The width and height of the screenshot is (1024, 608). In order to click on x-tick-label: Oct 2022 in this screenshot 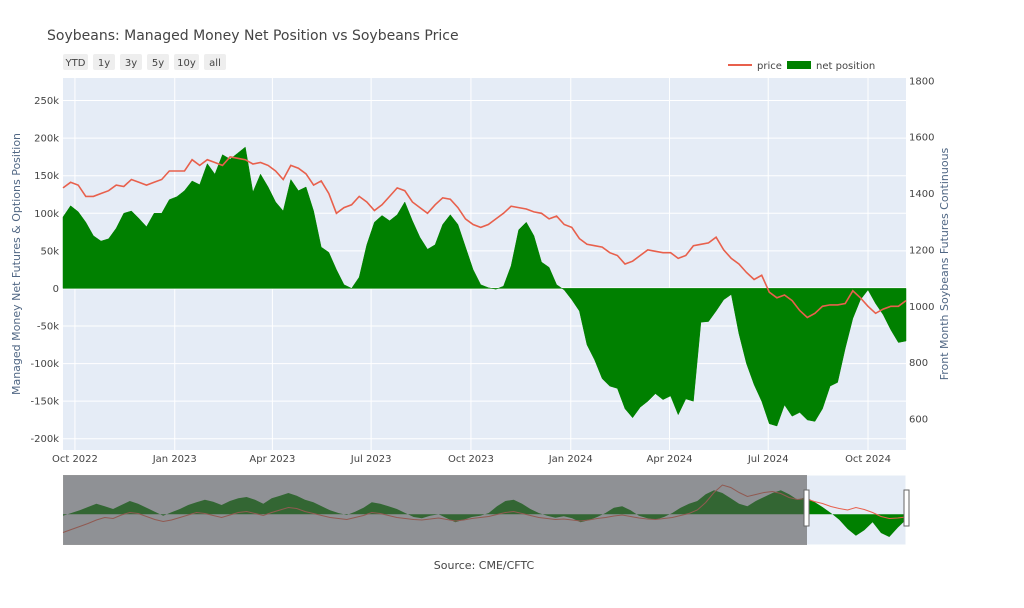, I will do `click(75, 459)`.